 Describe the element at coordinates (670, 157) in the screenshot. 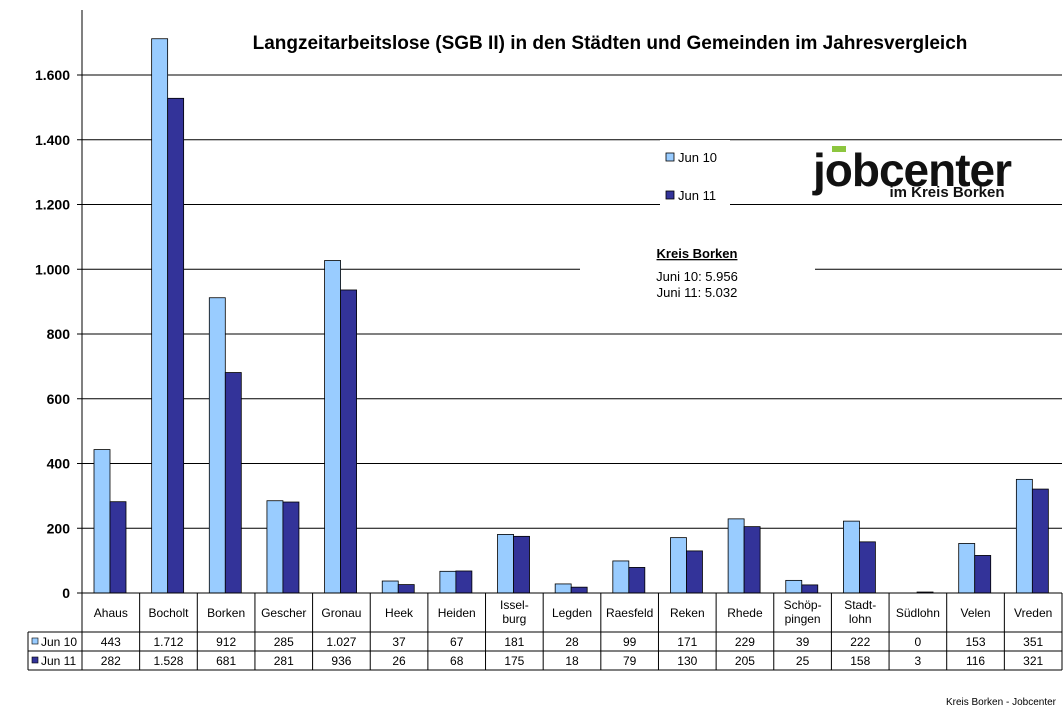

I see `legend-swatch-jun10` at that location.